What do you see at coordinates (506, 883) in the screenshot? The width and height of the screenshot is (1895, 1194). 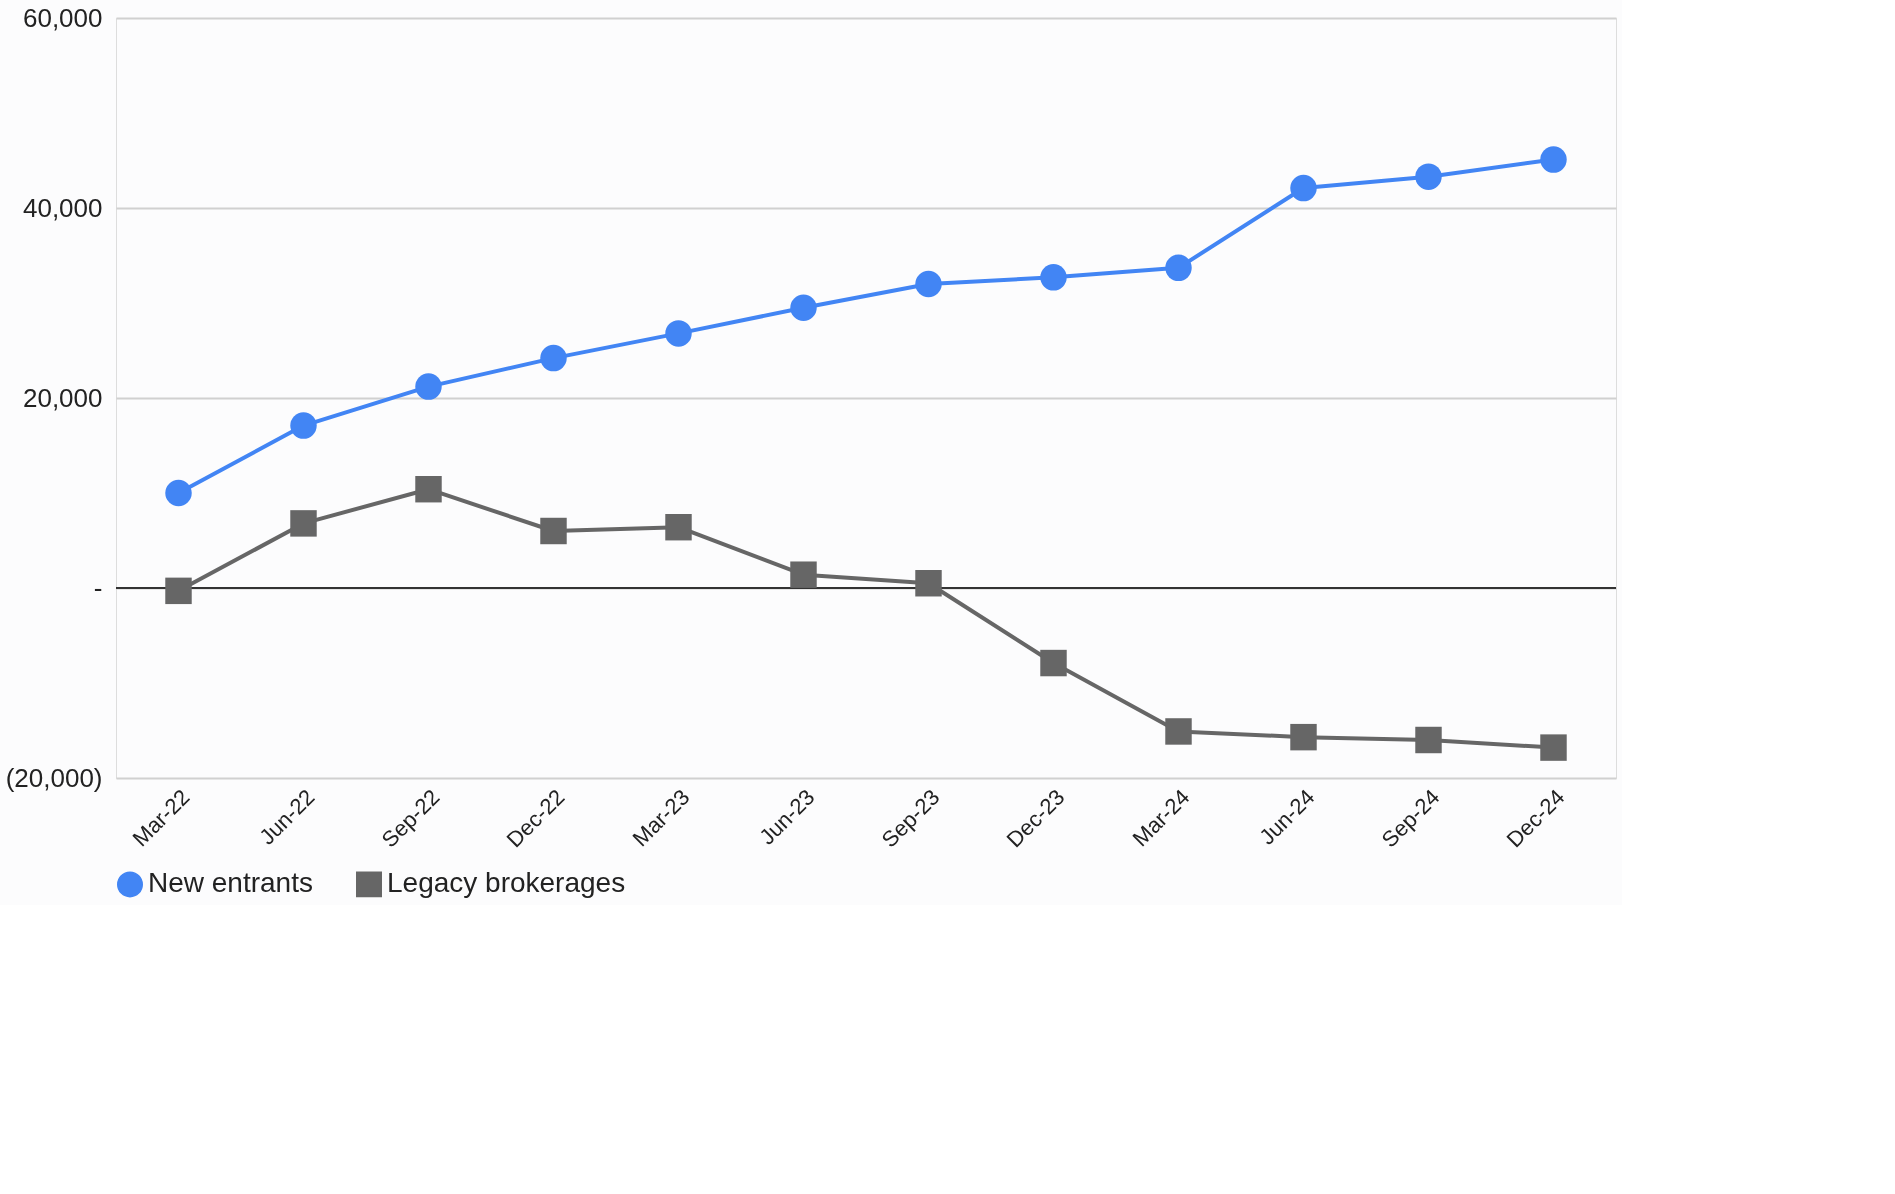 I see `legend-label: Legacy brokerages` at bounding box center [506, 883].